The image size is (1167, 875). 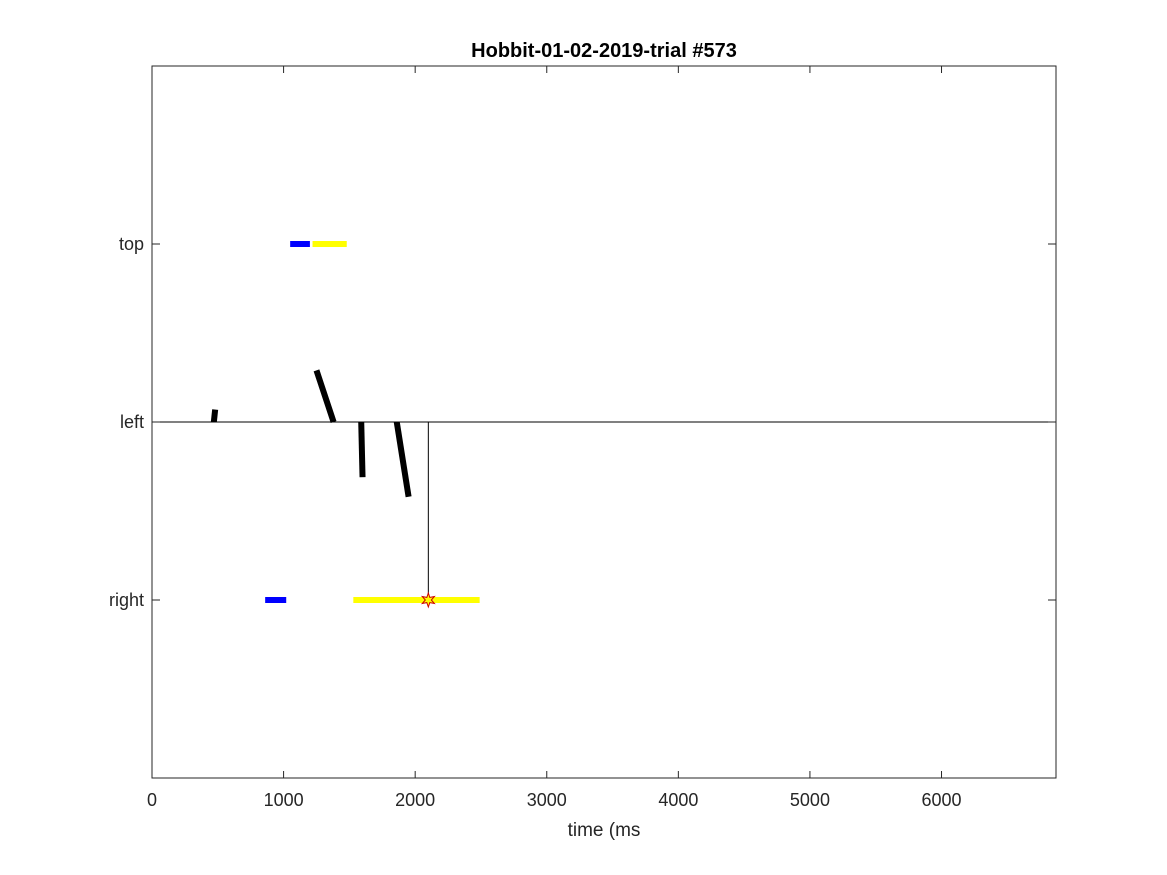 I want to click on x-tick-label: 1000, so click(x=284, y=800).